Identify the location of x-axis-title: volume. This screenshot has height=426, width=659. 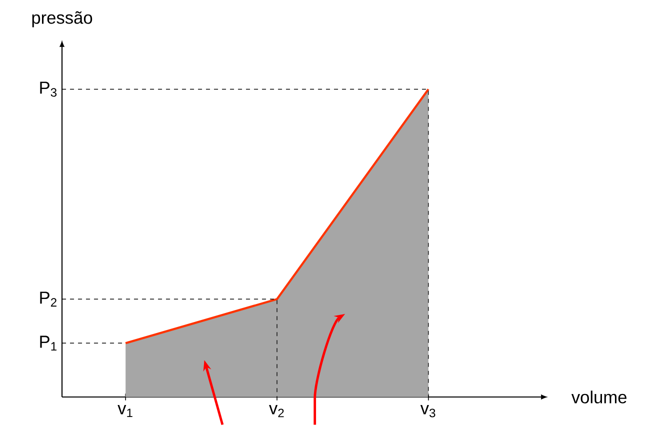
(598, 397).